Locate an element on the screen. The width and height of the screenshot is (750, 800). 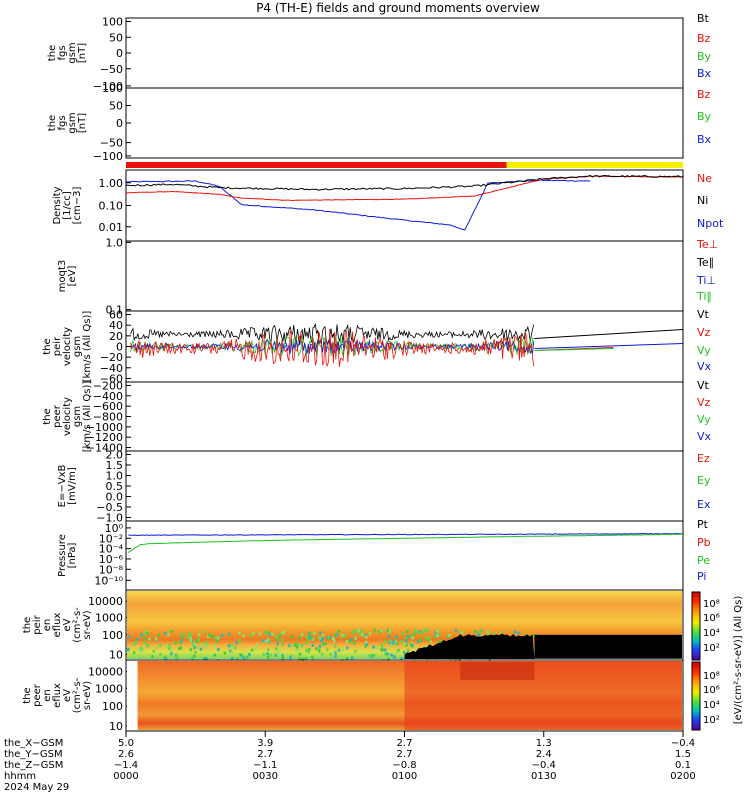
legend-vy: Vy is located at coordinates (704, 350).